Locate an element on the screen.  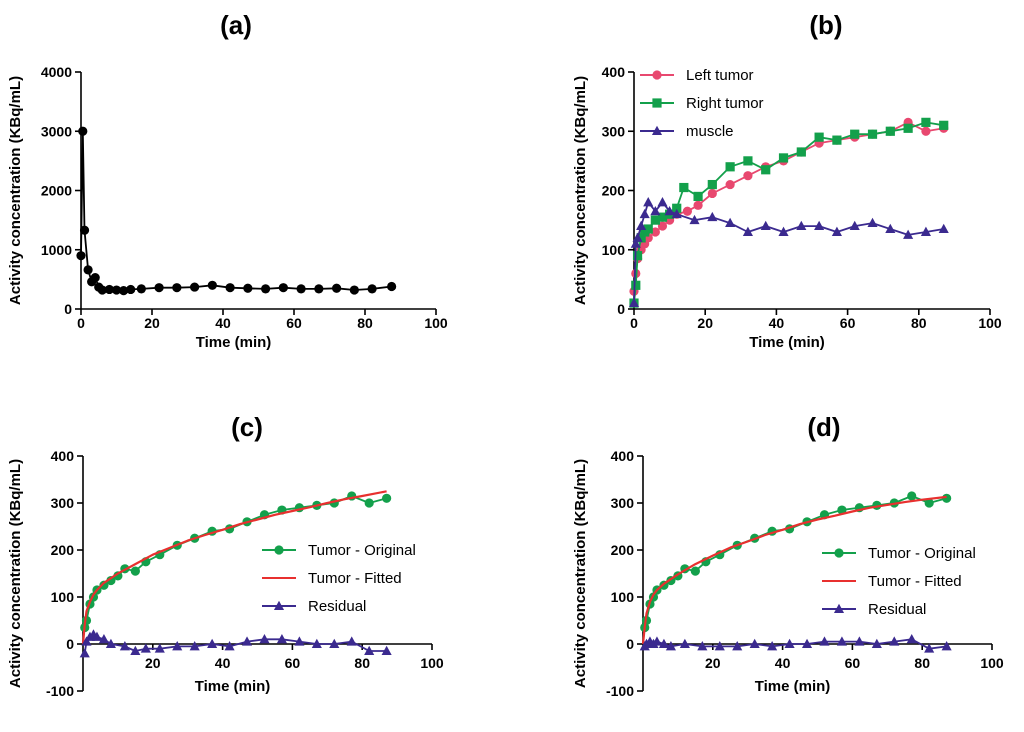
legend-label: Tumor - Original is located at coordinates (922, 553).